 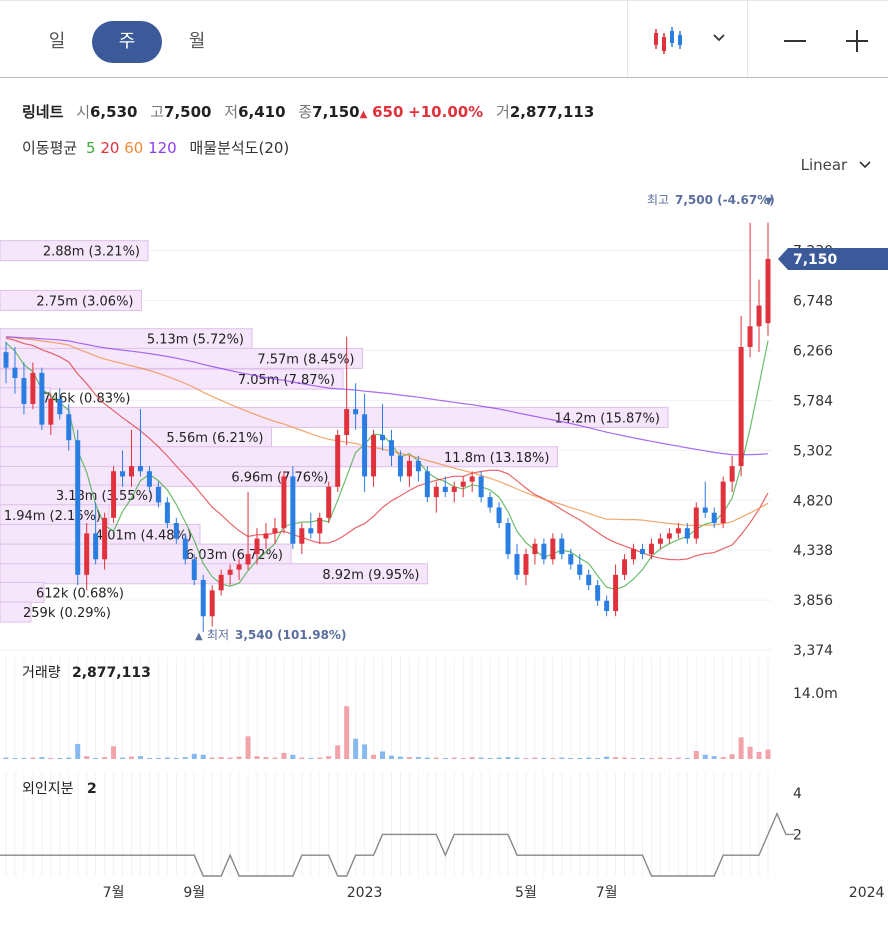 I want to click on candlestick-chart-icon, so click(x=669, y=41).